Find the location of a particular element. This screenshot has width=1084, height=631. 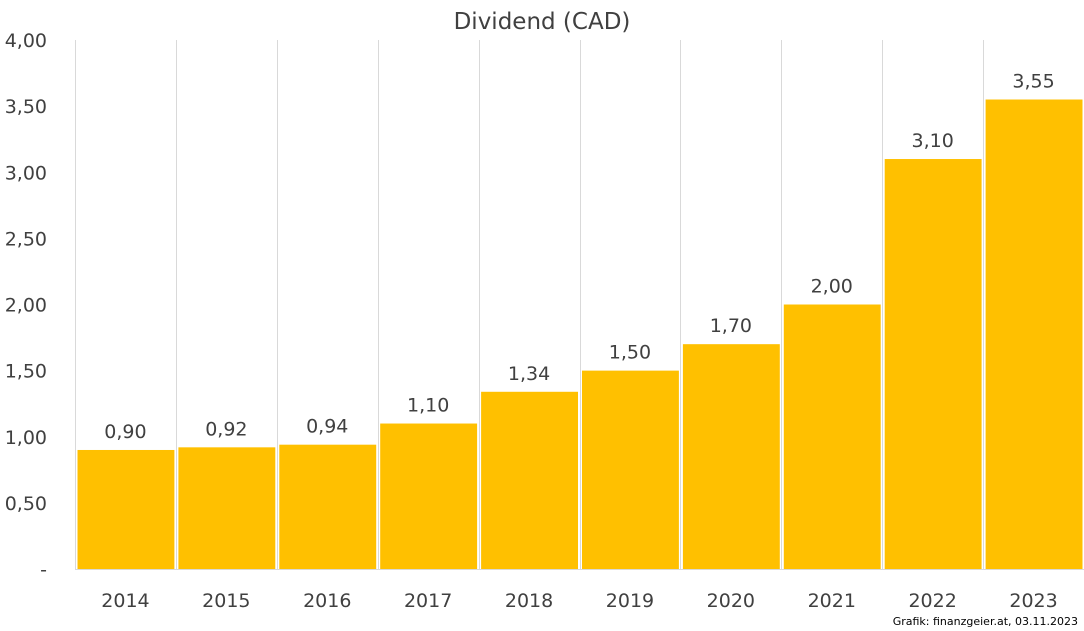

y-tick-label: 4,00 is located at coordinates (26, 41).